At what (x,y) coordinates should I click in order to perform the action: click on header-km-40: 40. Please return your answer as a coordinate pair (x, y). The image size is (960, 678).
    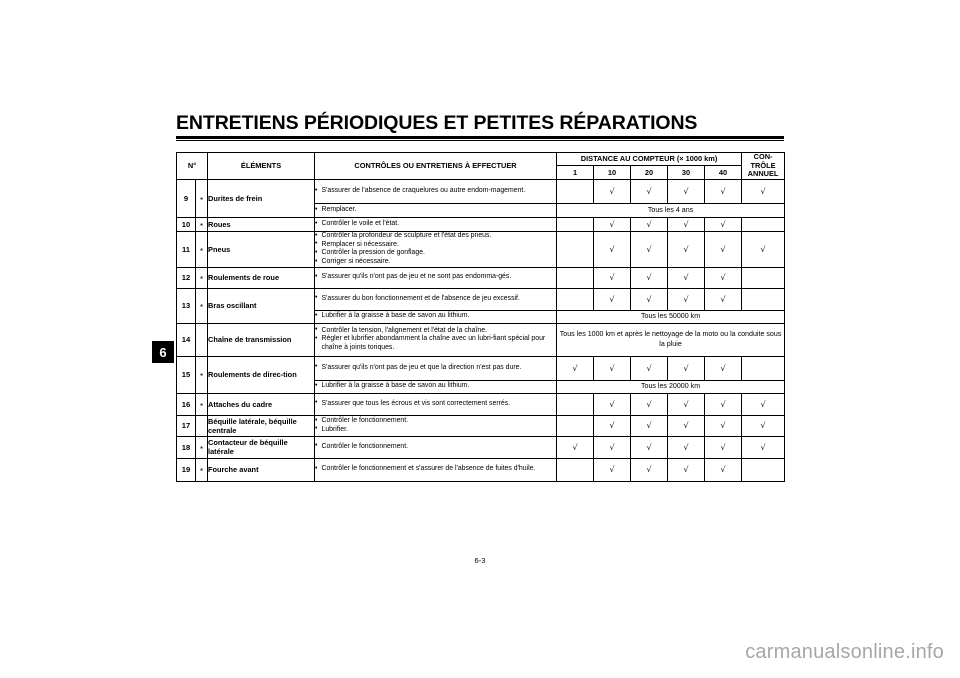
    Looking at the image, I should click on (723, 173).